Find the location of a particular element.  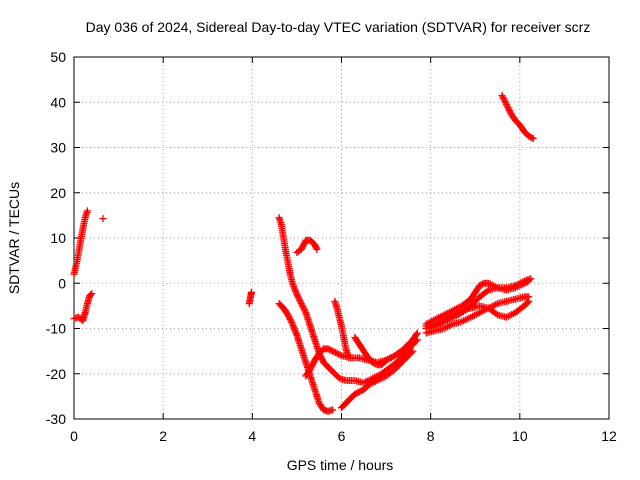

x-tick-label: 12 is located at coordinates (609, 436).